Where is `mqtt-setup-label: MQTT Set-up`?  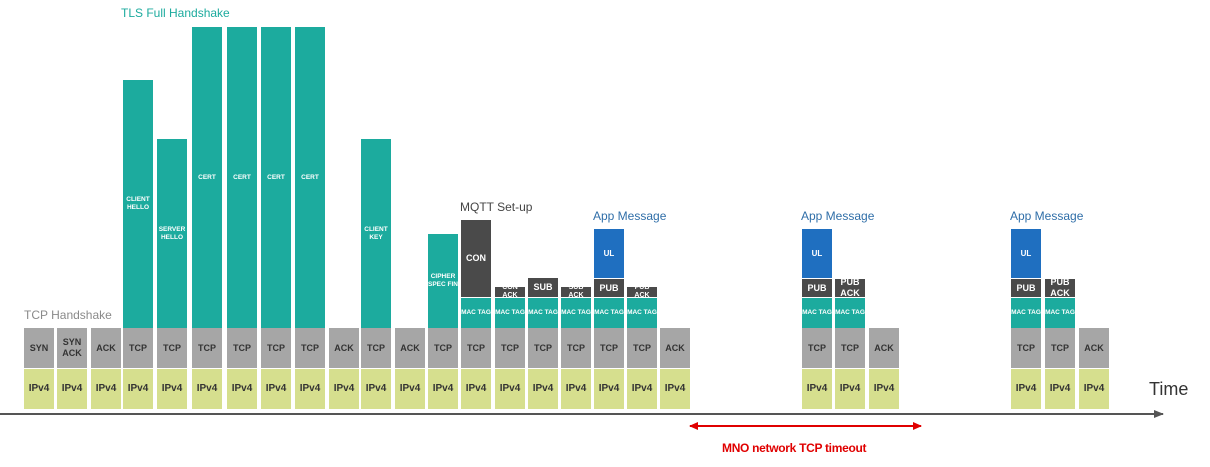 mqtt-setup-label: MQTT Set-up is located at coordinates (496, 207).